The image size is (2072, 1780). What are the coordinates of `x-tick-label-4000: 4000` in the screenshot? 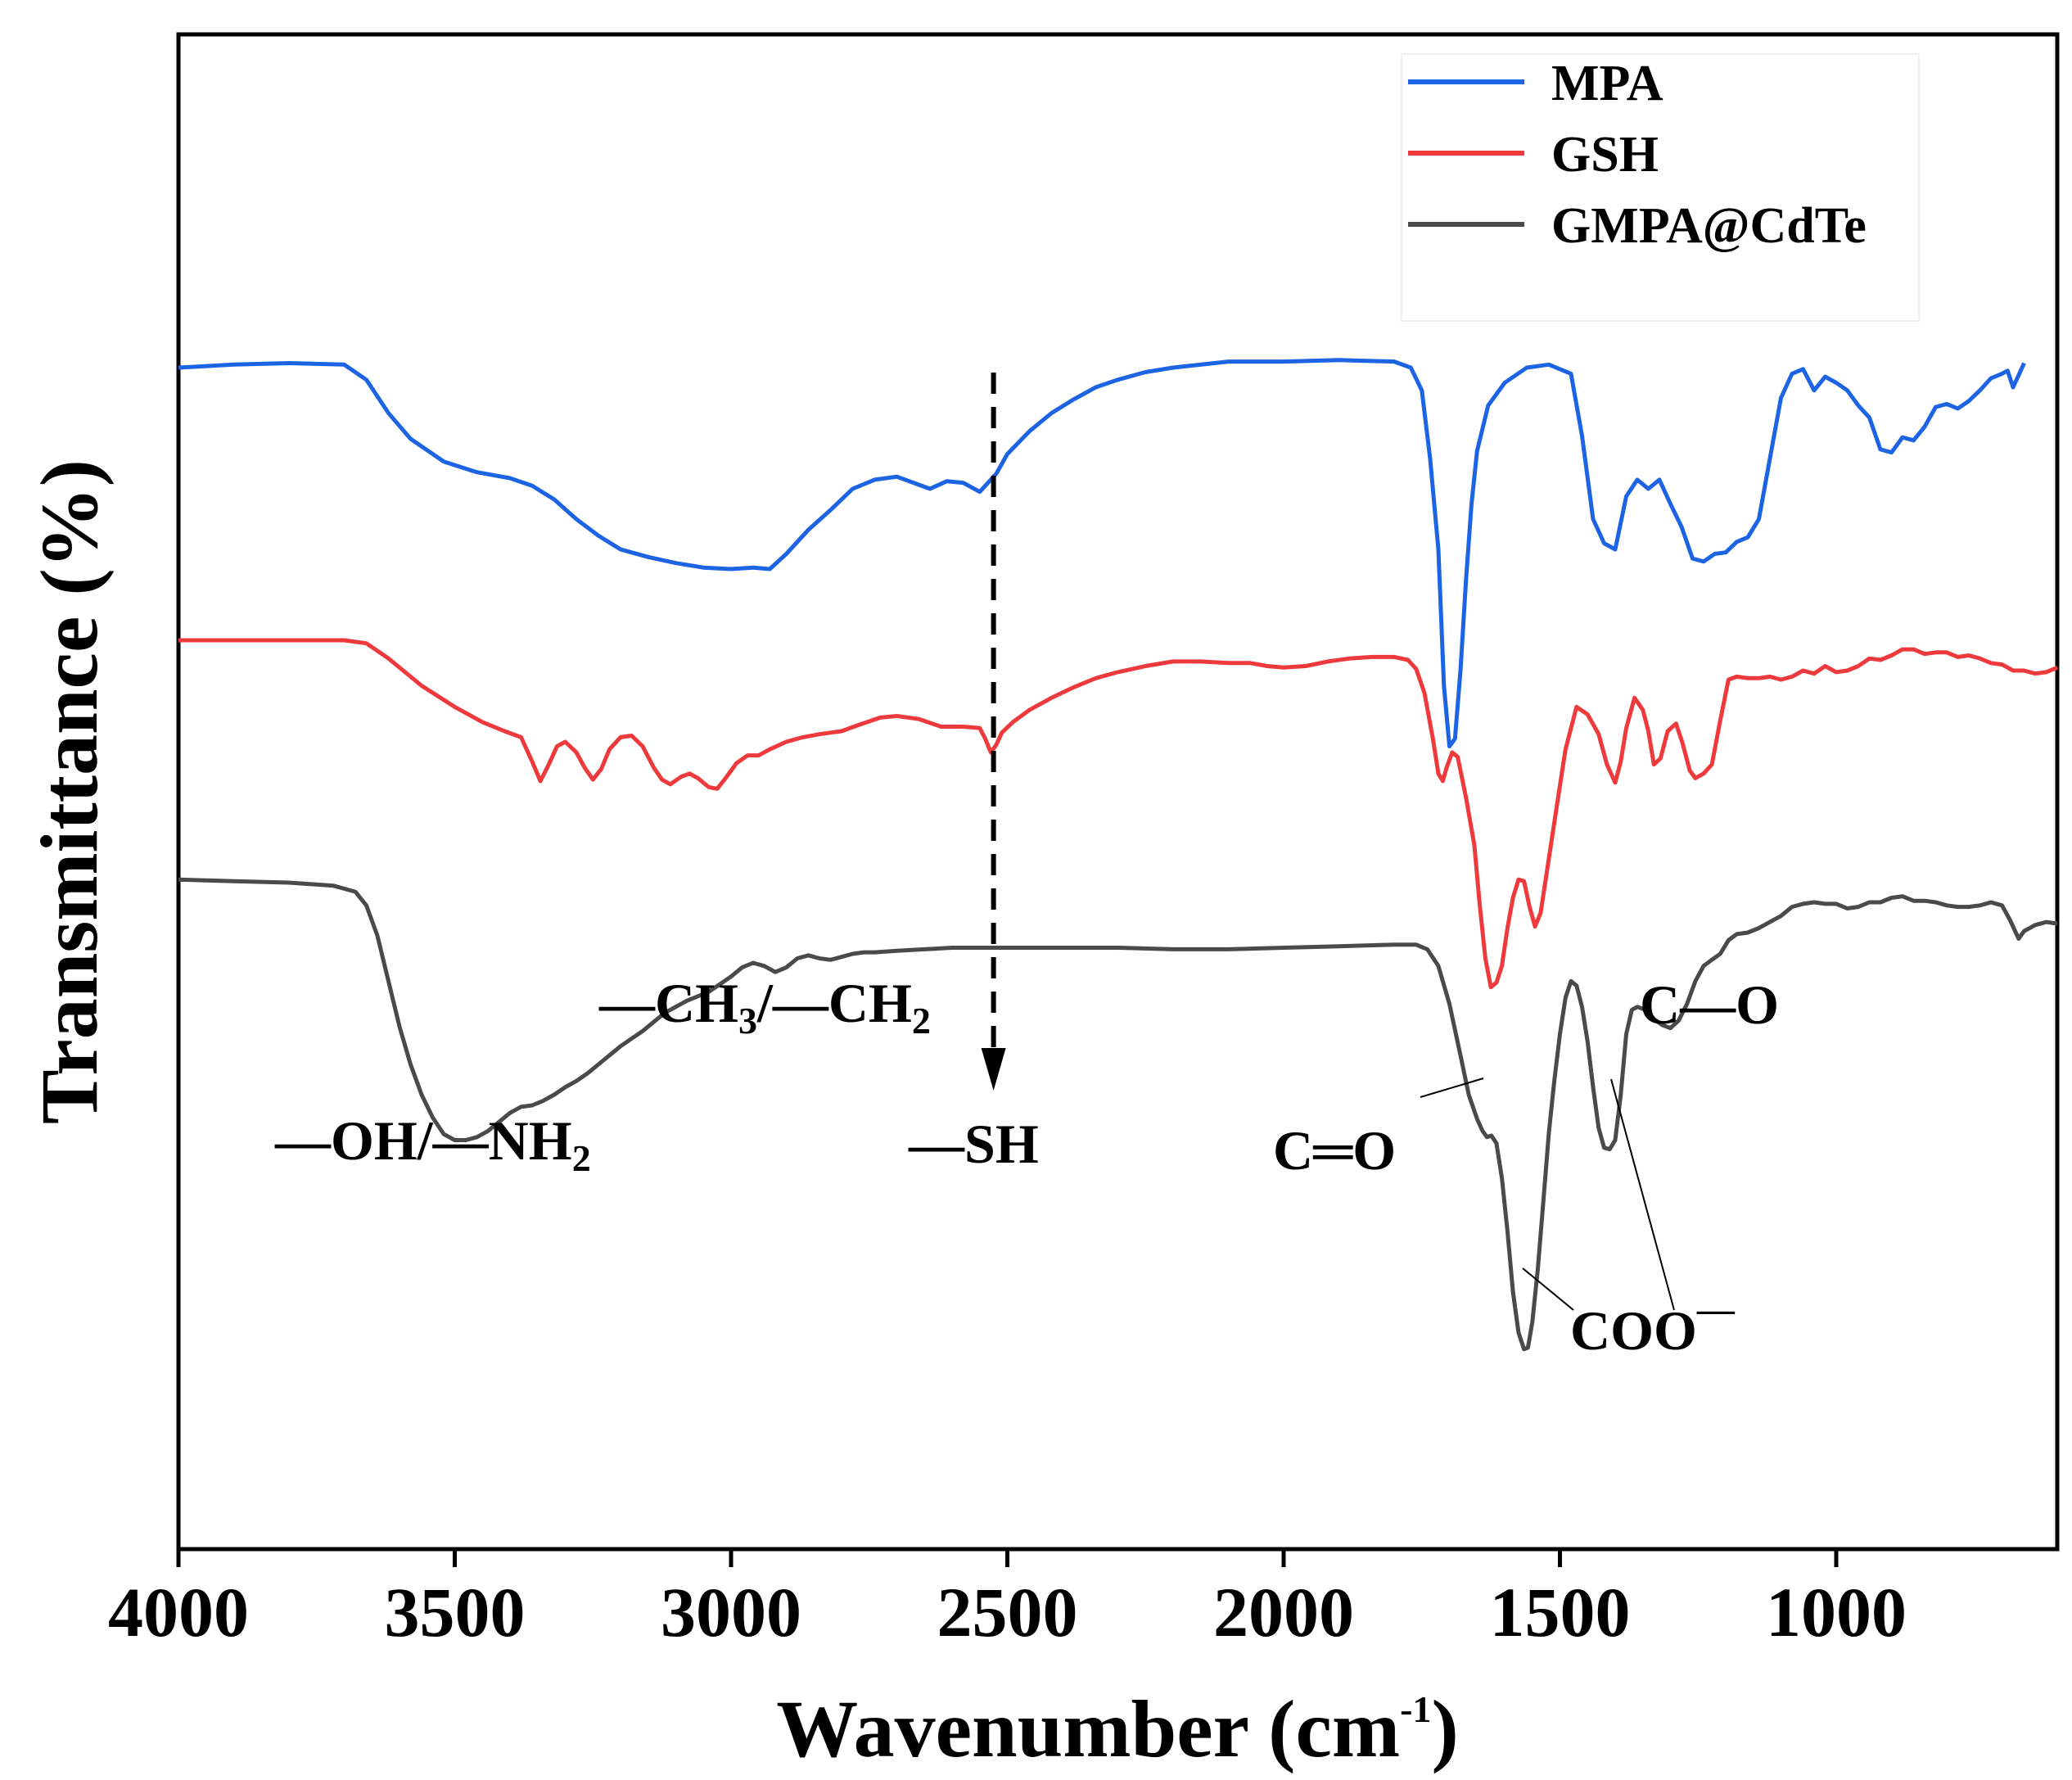 It's located at (178, 1612).